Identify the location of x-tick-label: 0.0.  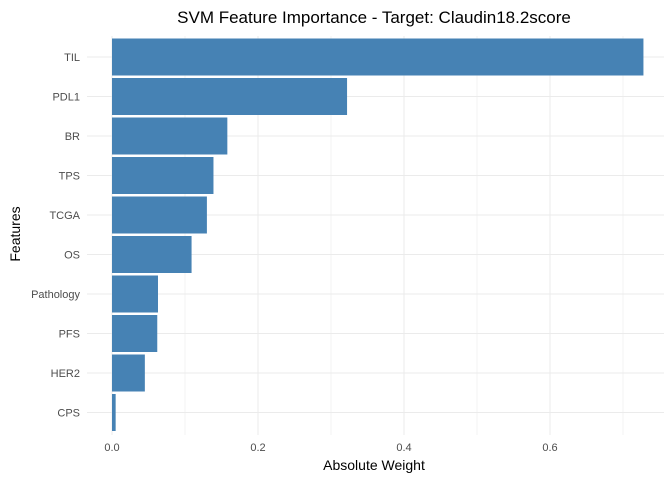
(111, 448).